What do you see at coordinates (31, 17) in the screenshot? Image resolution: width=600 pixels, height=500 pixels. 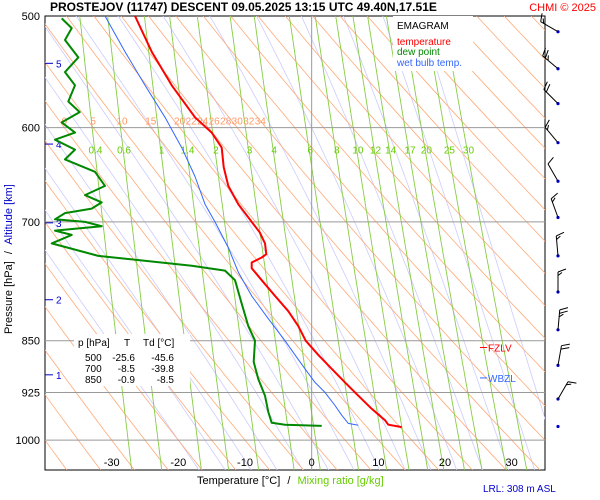 I see `pressure-tick-label: 500` at bounding box center [31, 17].